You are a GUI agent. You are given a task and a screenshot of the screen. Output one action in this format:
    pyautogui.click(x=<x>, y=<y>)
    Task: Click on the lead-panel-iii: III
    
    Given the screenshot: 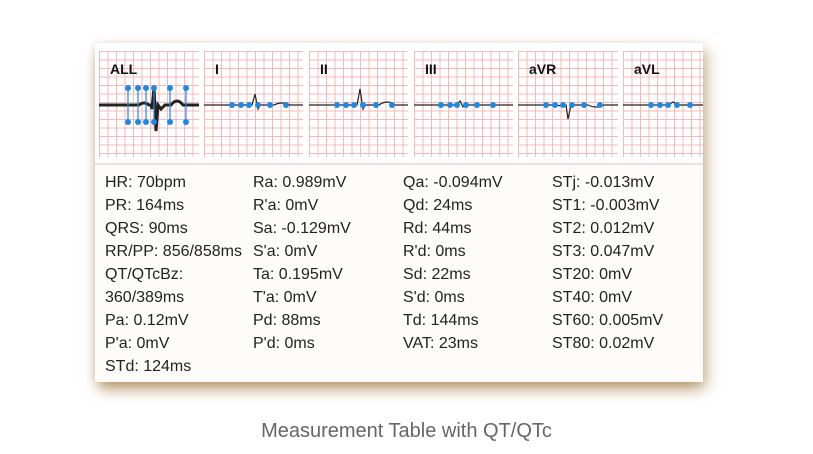 What is the action you would take?
    pyautogui.click(x=463, y=104)
    